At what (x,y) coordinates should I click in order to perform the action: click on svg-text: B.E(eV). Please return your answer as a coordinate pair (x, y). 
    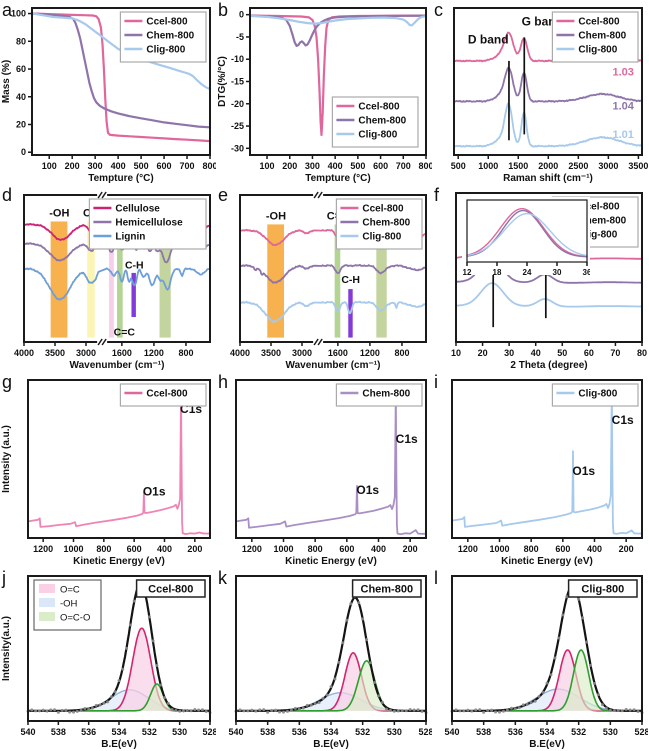
    Looking at the image, I should click on (119, 744).